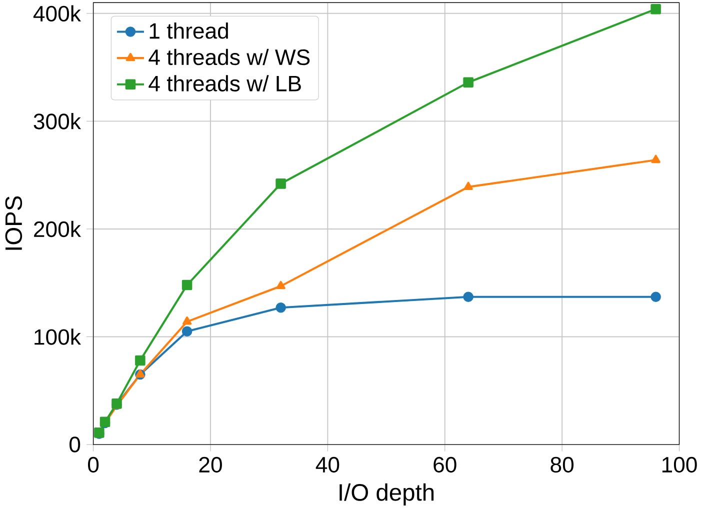 This screenshot has height=511, width=703. Describe the element at coordinates (57, 13) in the screenshot. I see `y-tick-label: 400k` at that location.